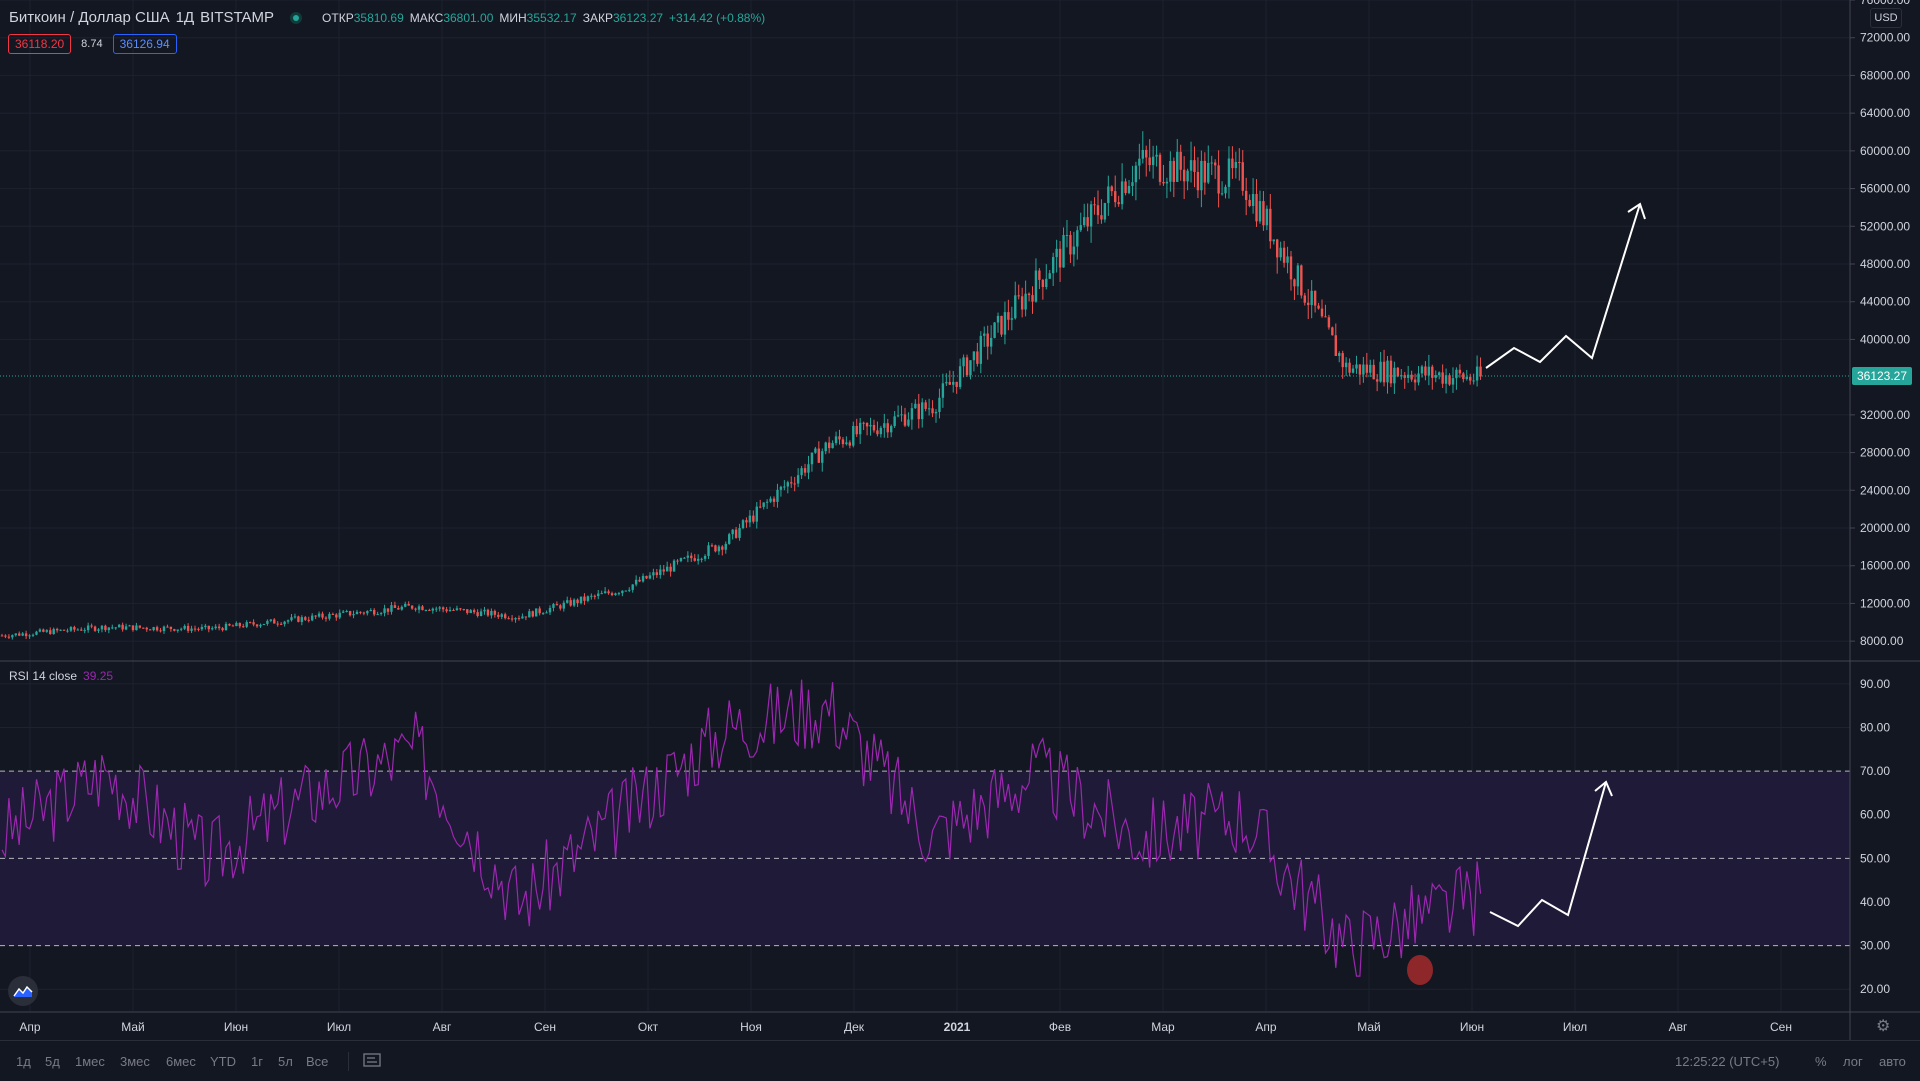  Describe the element at coordinates (1882, 641) in the screenshot. I see `price-tick-label: 8000.00` at that location.